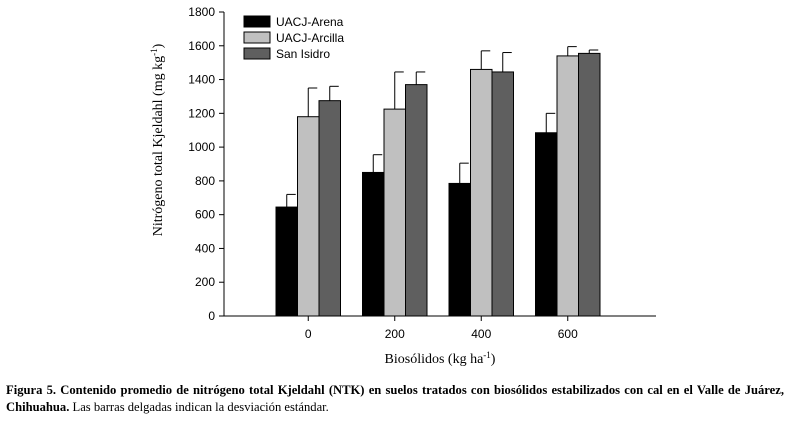 This screenshot has height=426, width=787. What do you see at coordinates (201, 12) in the screenshot?
I see `y-tick-label: 1800` at bounding box center [201, 12].